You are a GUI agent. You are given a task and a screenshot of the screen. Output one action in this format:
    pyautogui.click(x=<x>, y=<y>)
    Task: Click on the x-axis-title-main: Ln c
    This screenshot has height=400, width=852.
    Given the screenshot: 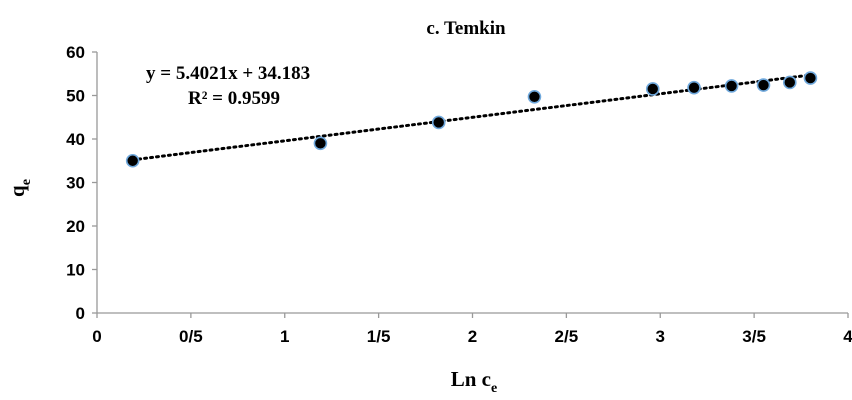 What is the action you would take?
    pyautogui.click(x=471, y=379)
    